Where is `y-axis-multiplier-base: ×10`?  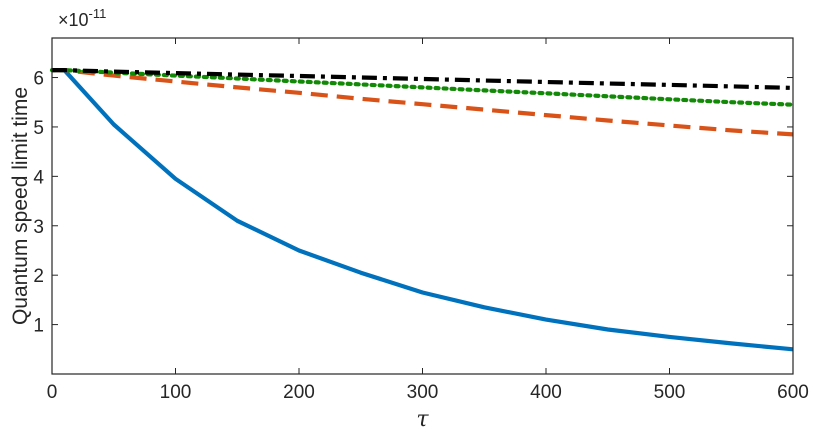 y-axis-multiplier-base: ×10 is located at coordinates (73, 20).